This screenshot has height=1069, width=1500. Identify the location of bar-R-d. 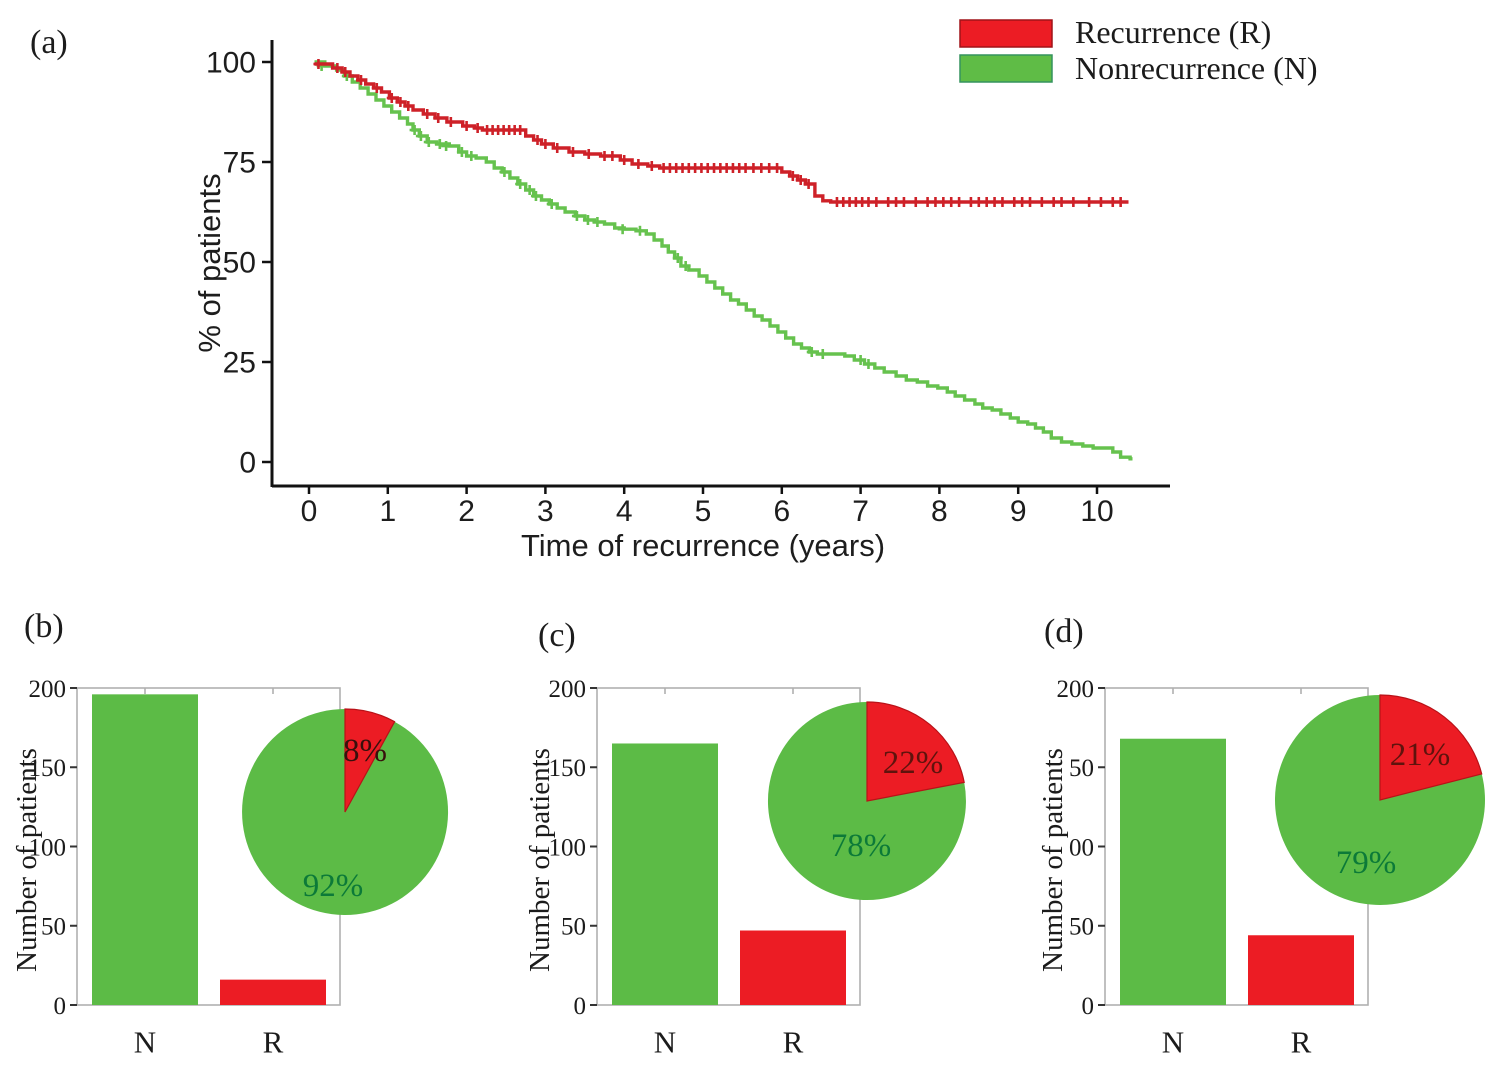
(1301, 970).